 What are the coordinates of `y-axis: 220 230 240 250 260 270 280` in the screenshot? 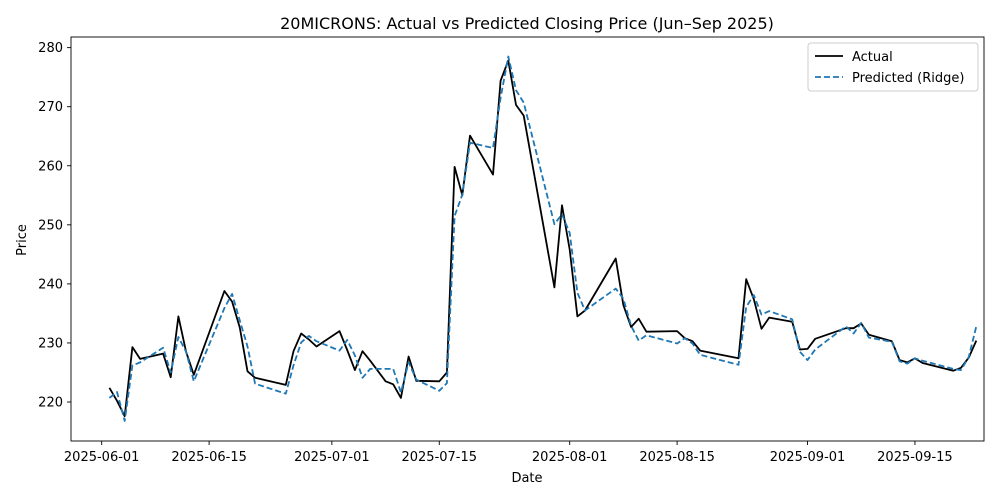 It's located at (54, 226).